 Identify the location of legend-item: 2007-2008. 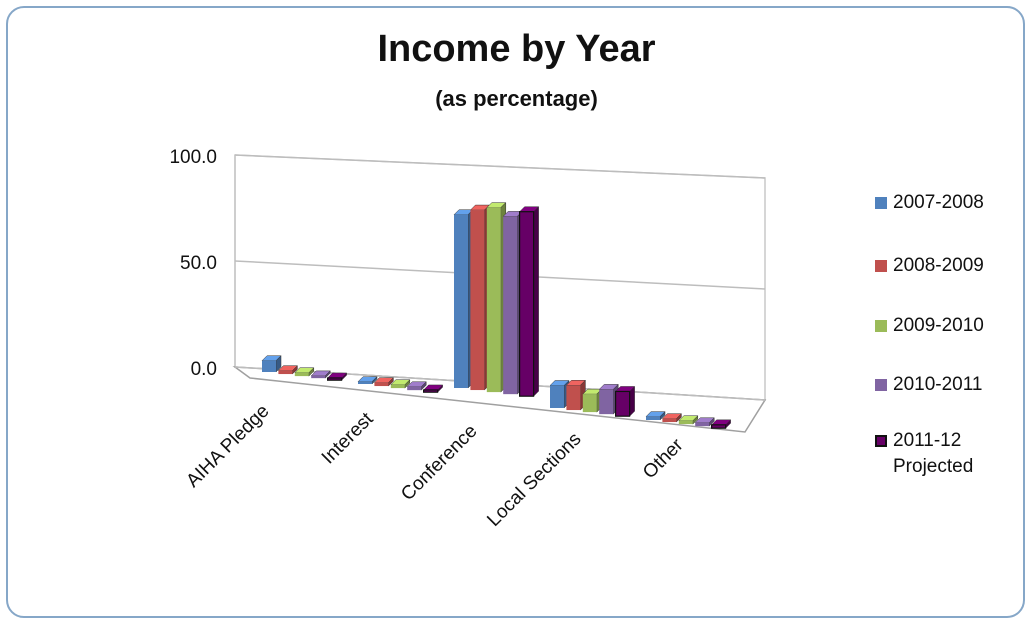
(954, 203).